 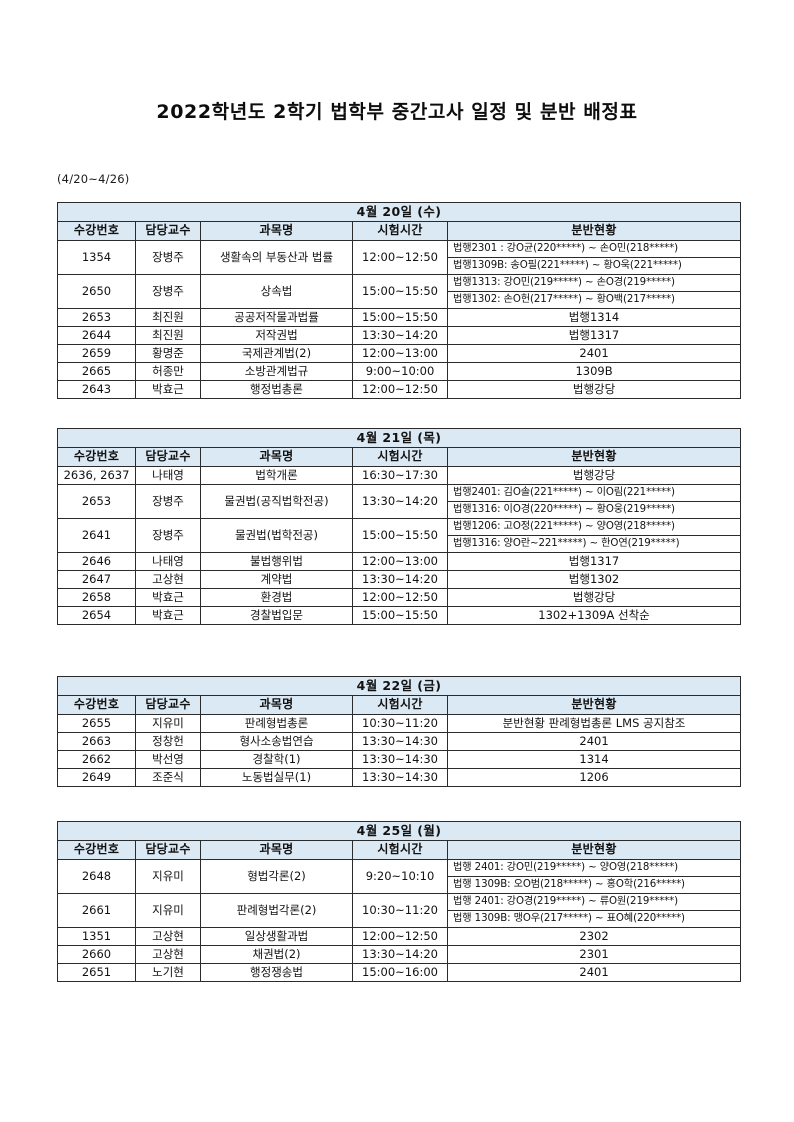 I want to click on cell-course-name: 행정법총론, so click(x=276, y=389).